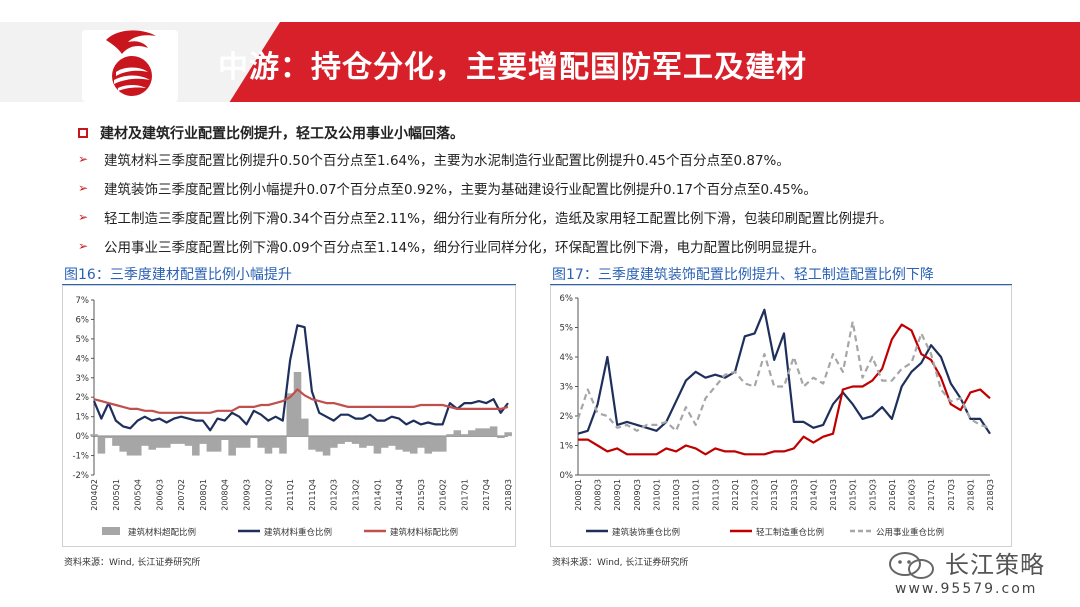 This screenshot has height=607, width=1080. What do you see at coordinates (567, 388) in the screenshot?
I see `y-tick-label: 3%` at bounding box center [567, 388].